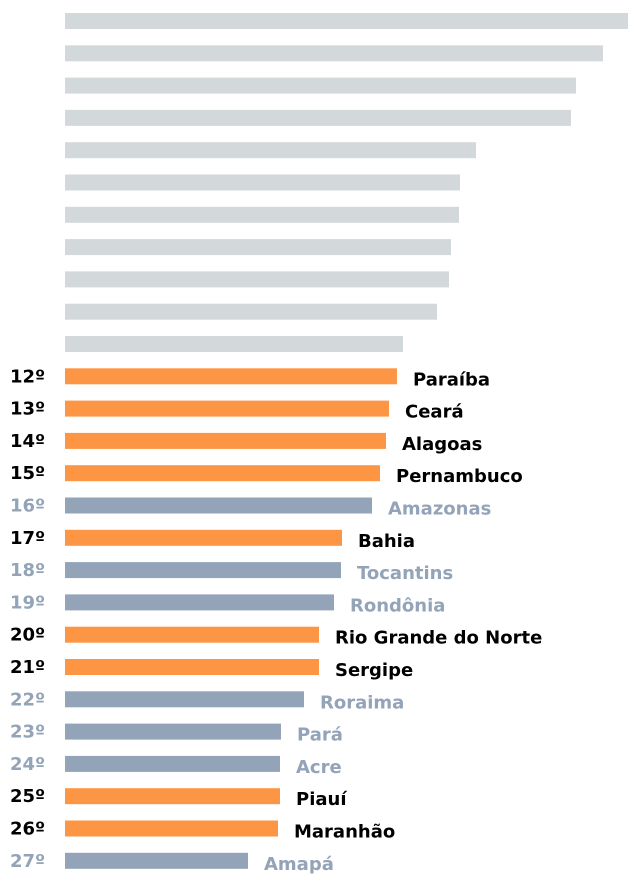 Image resolution: width=628 pixels, height=875 pixels. I want to click on rank-label: 21º, so click(27, 667).